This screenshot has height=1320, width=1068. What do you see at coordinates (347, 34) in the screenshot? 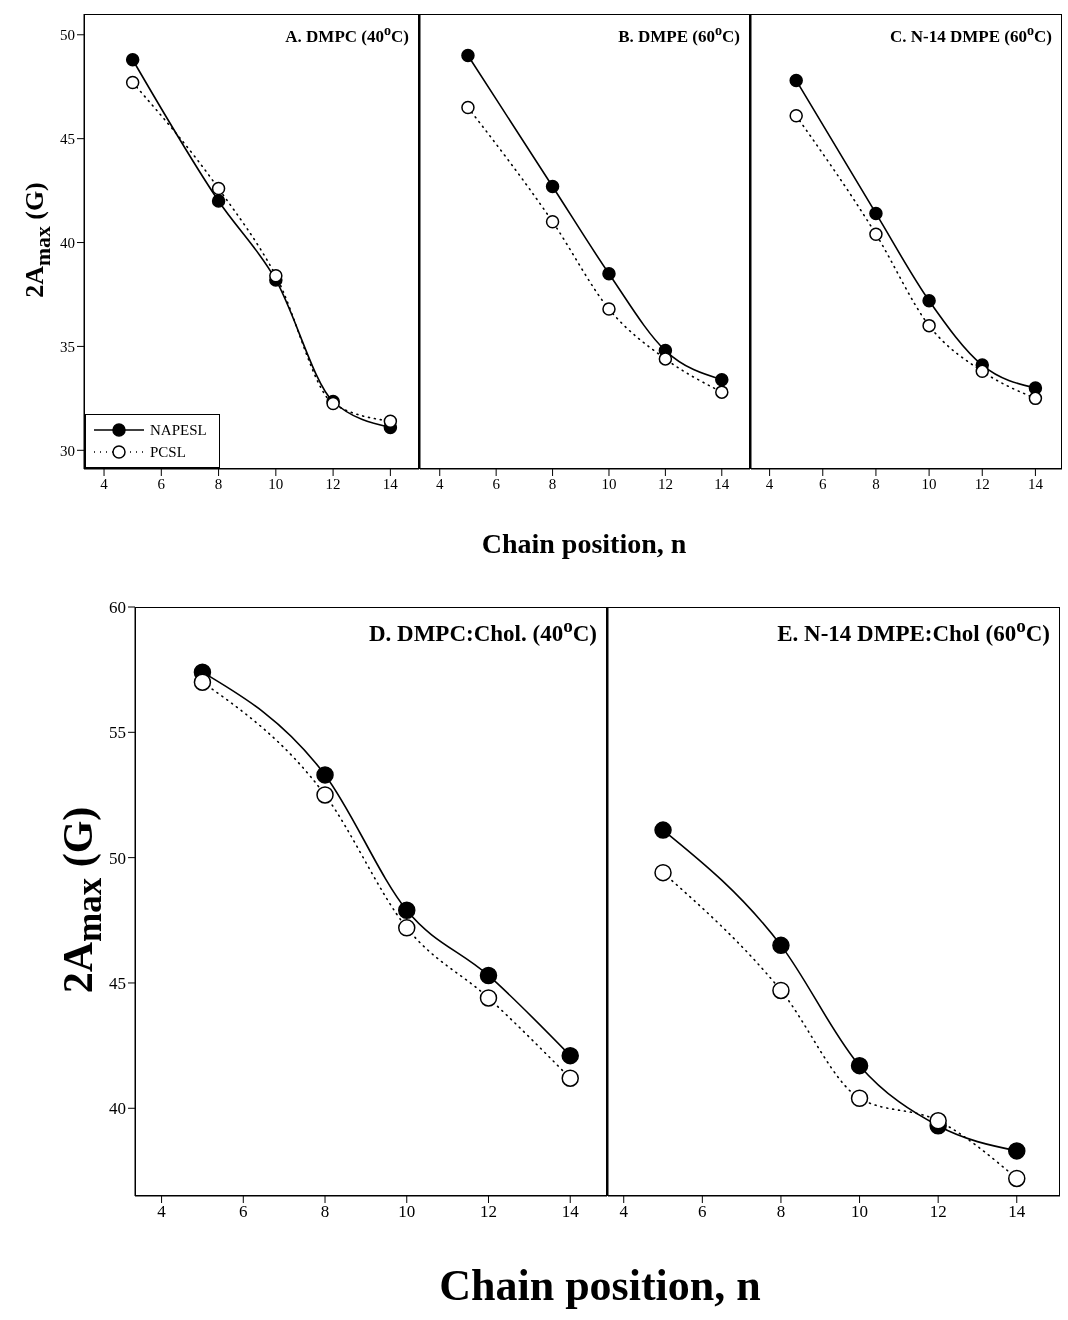
I see `text: A. DMPC (40$^{o}$C)` at bounding box center [347, 34].